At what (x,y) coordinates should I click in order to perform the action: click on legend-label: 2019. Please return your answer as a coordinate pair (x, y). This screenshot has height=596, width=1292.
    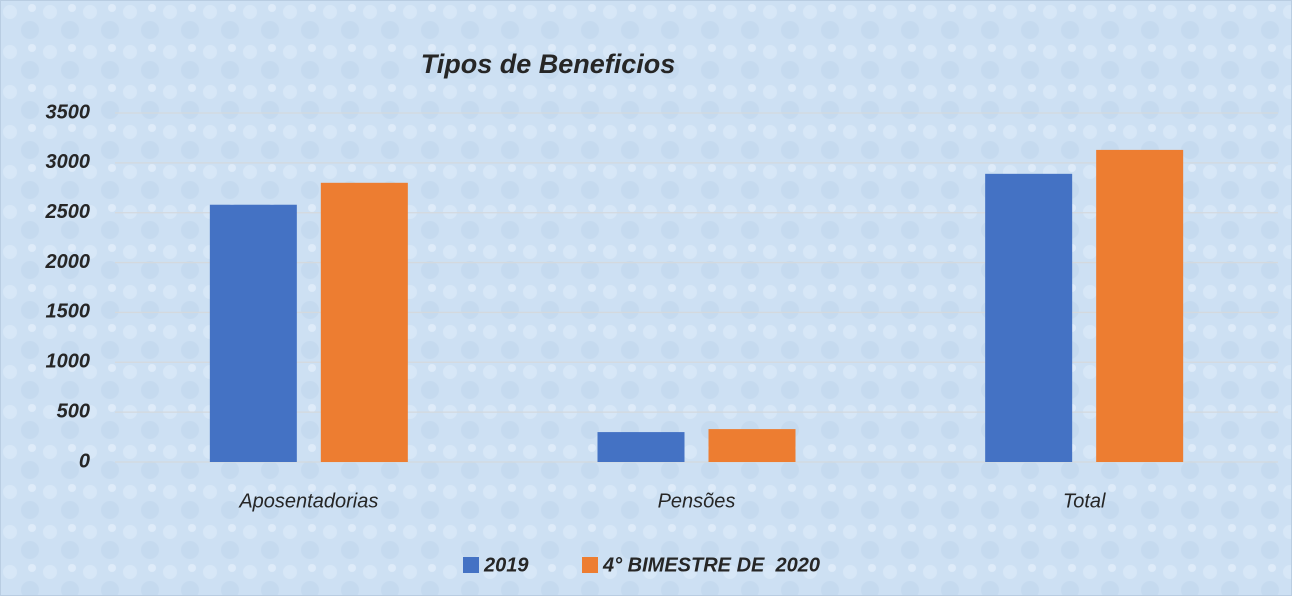
    Looking at the image, I should click on (506, 565).